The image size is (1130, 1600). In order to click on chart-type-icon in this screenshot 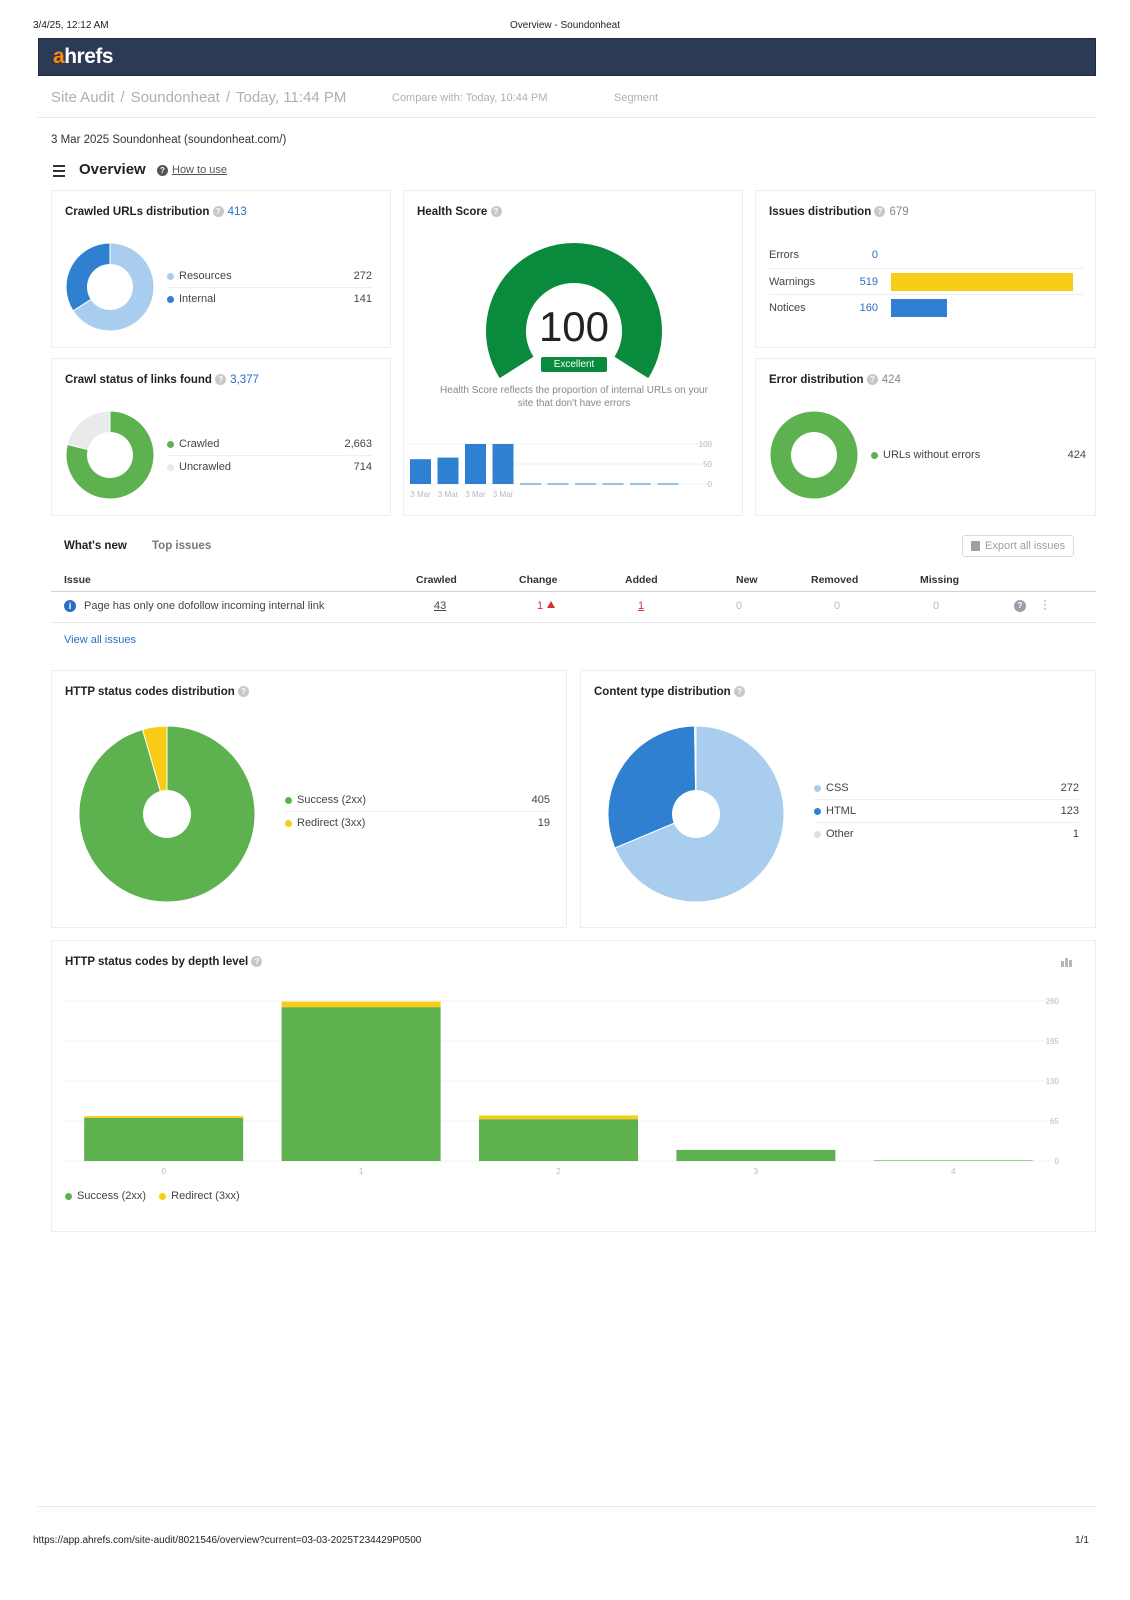, I will do `click(1067, 962)`.